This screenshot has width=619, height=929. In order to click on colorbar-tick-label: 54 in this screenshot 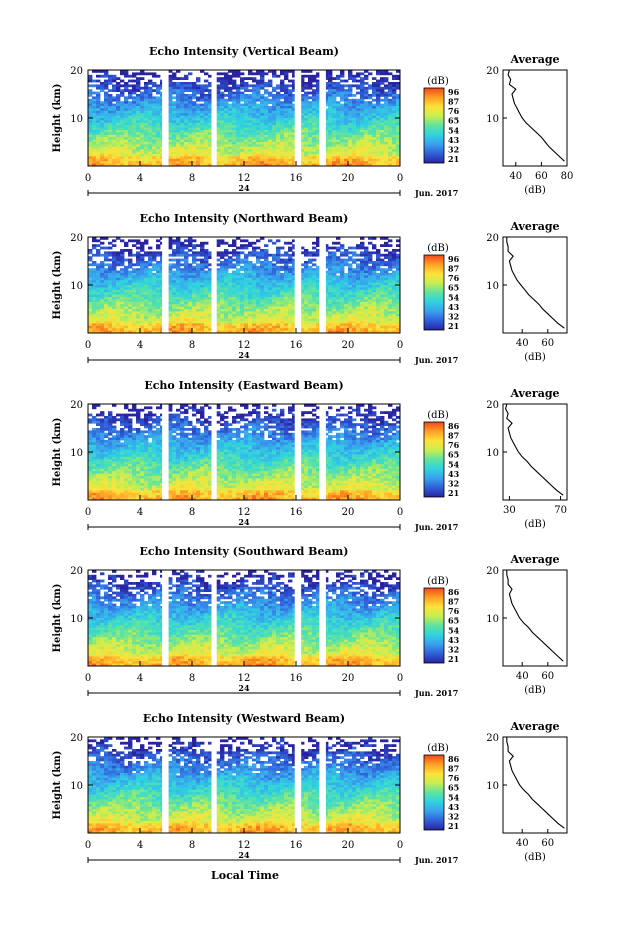, I will do `click(454, 130)`.